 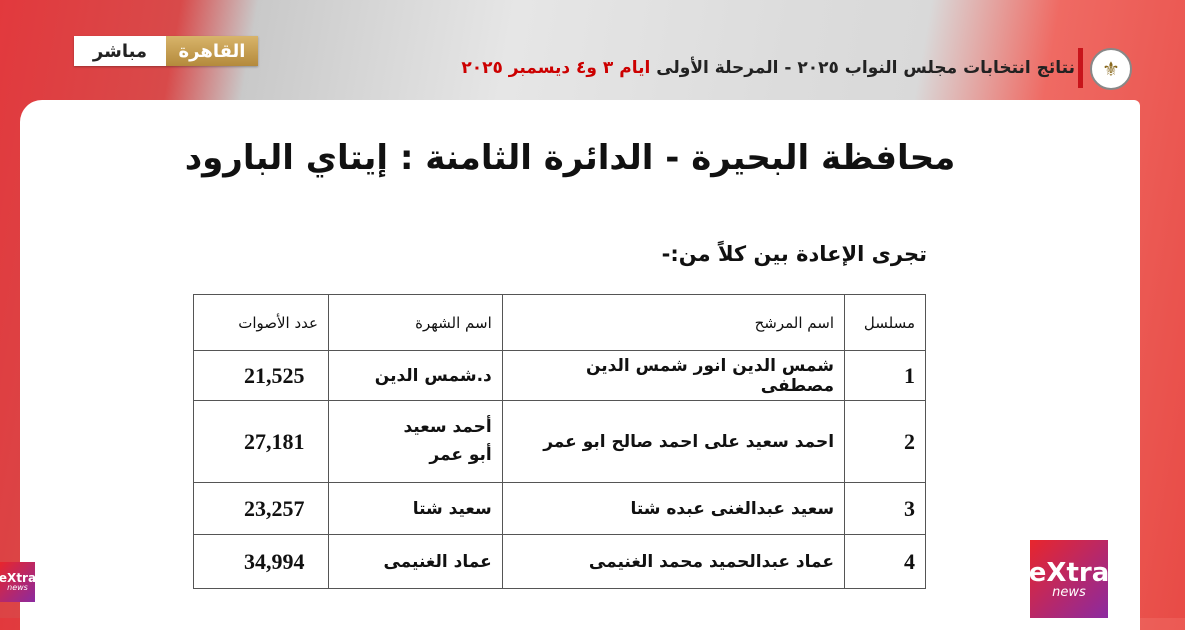 What do you see at coordinates (673, 322) in the screenshot?
I see `header-name: اسم المرشح` at bounding box center [673, 322].